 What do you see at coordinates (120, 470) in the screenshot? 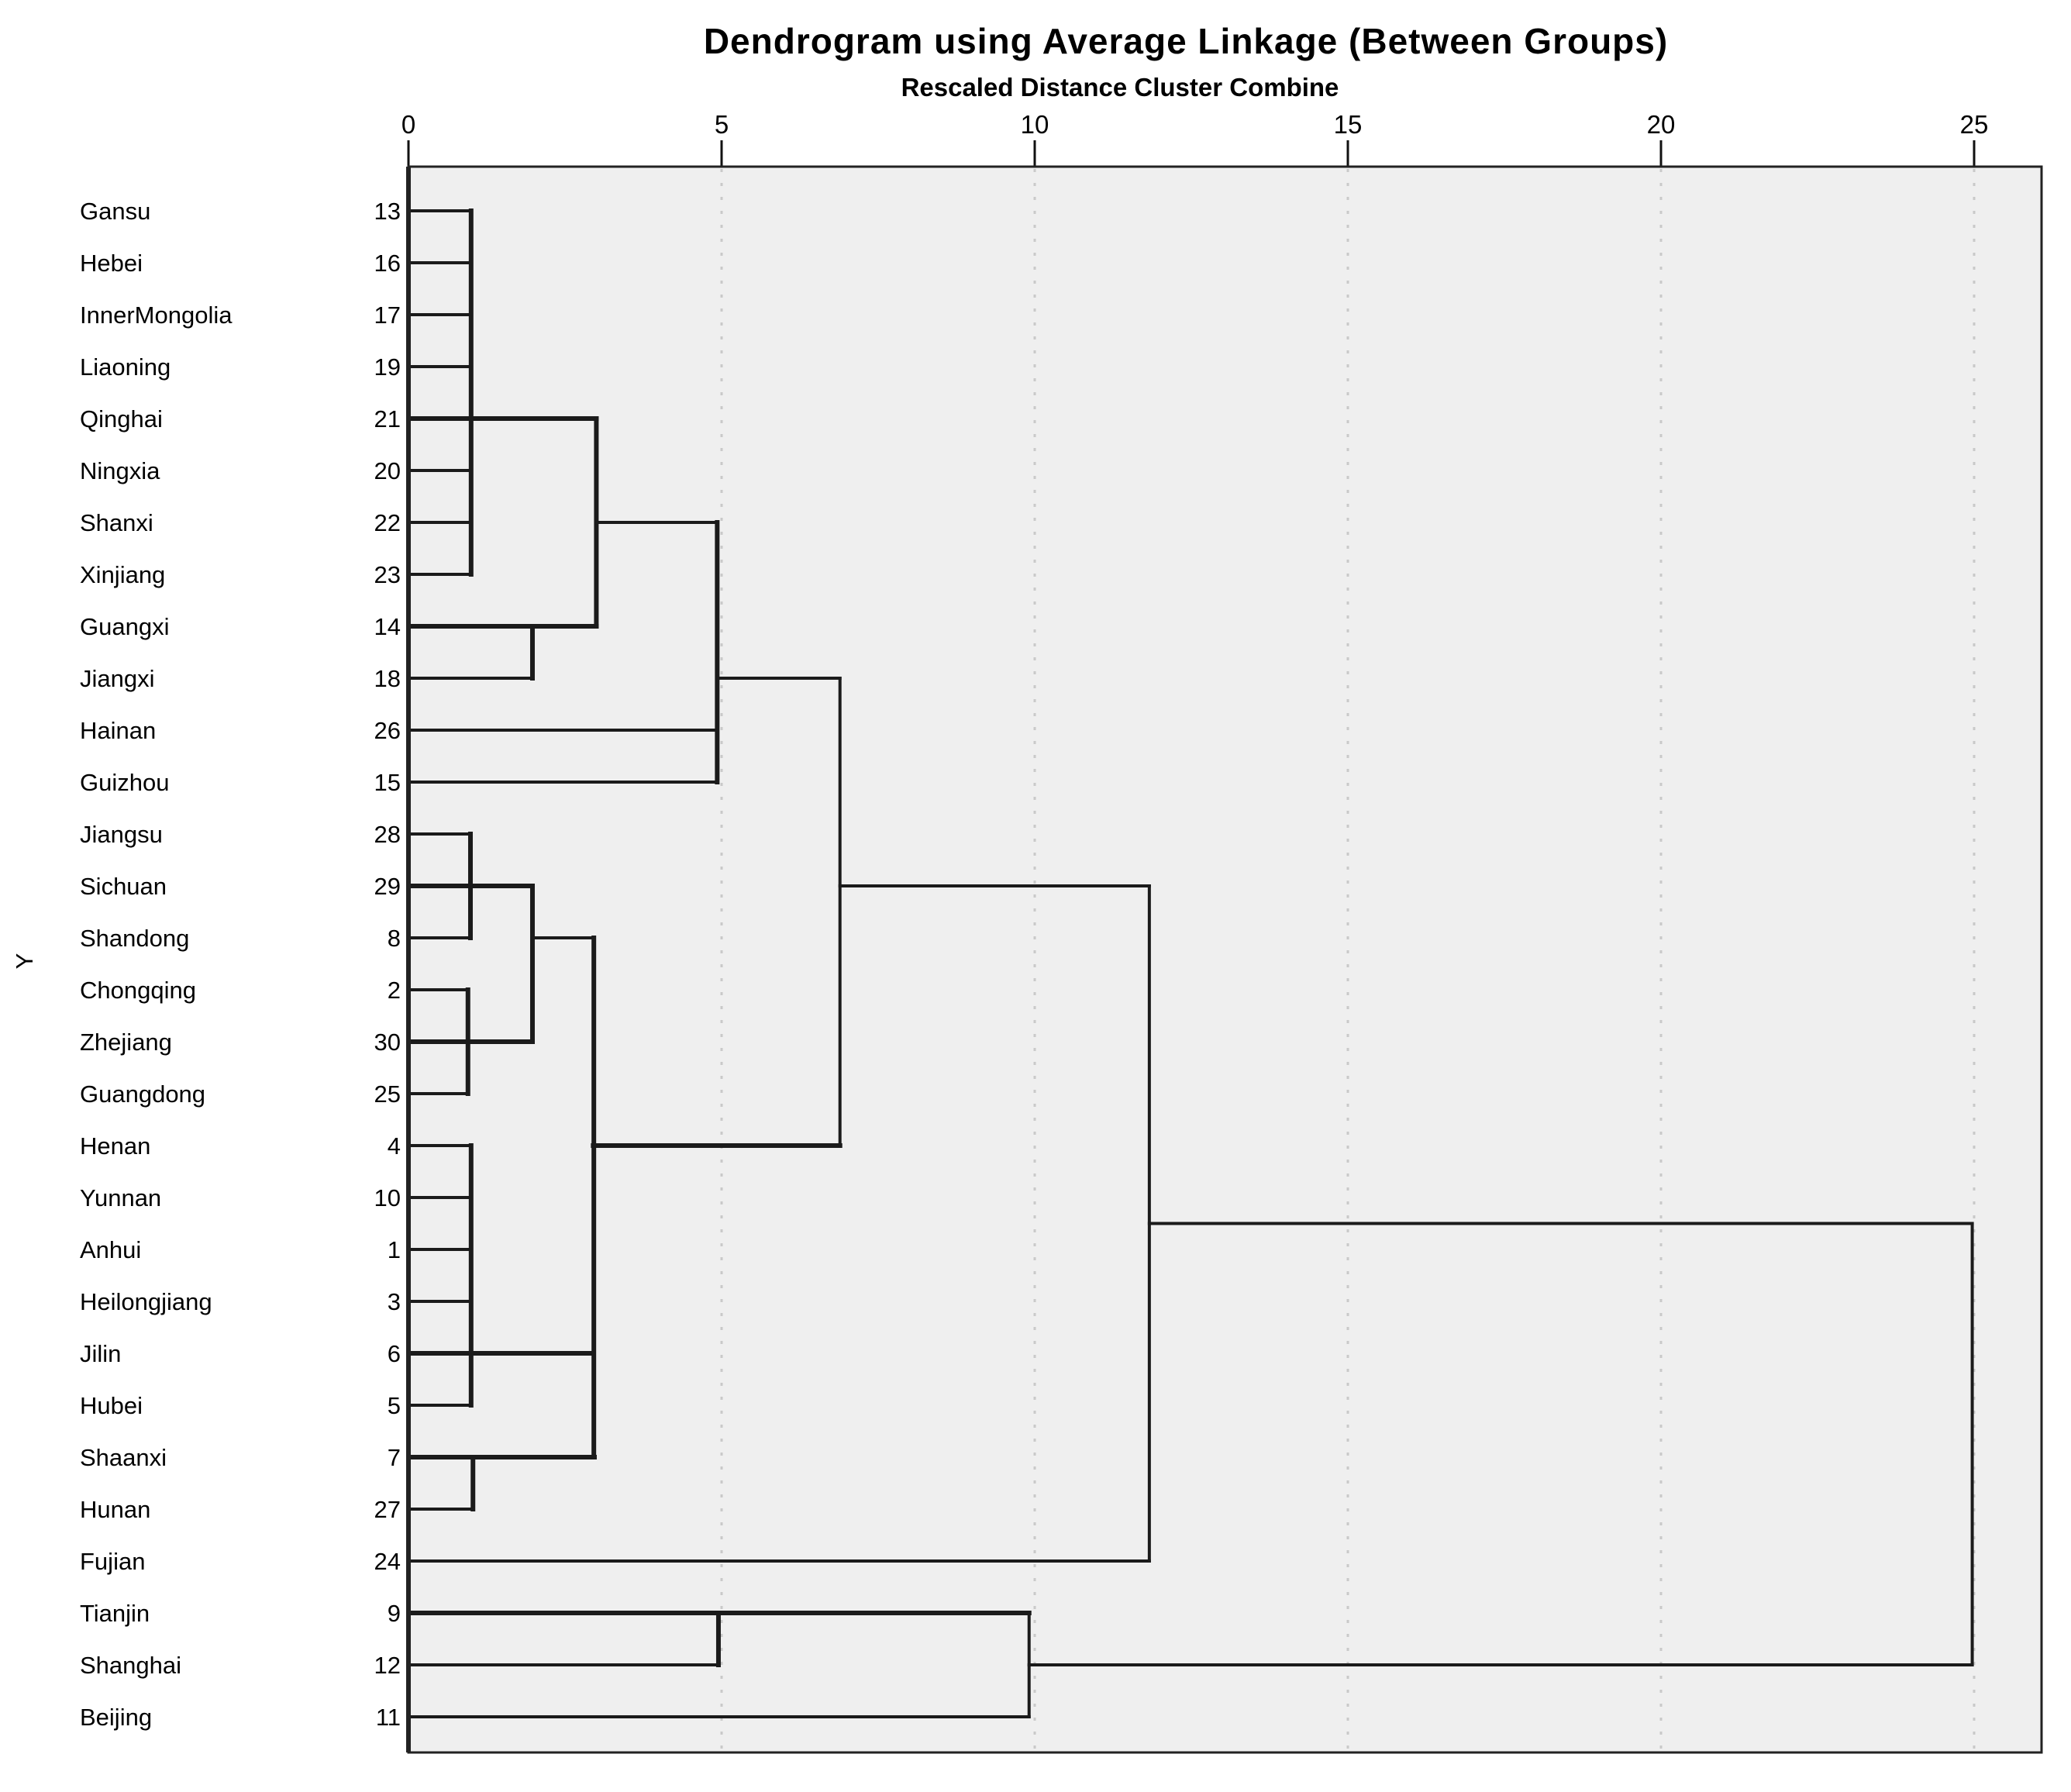
I see `leaf-label: Ningxia` at bounding box center [120, 470].